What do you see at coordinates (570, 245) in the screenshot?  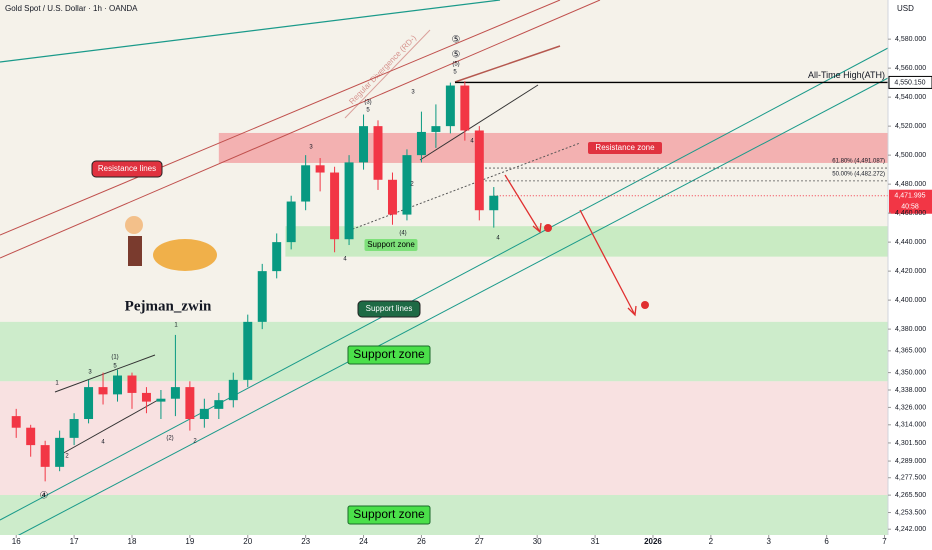 I see `projection-arrow` at bounding box center [570, 245].